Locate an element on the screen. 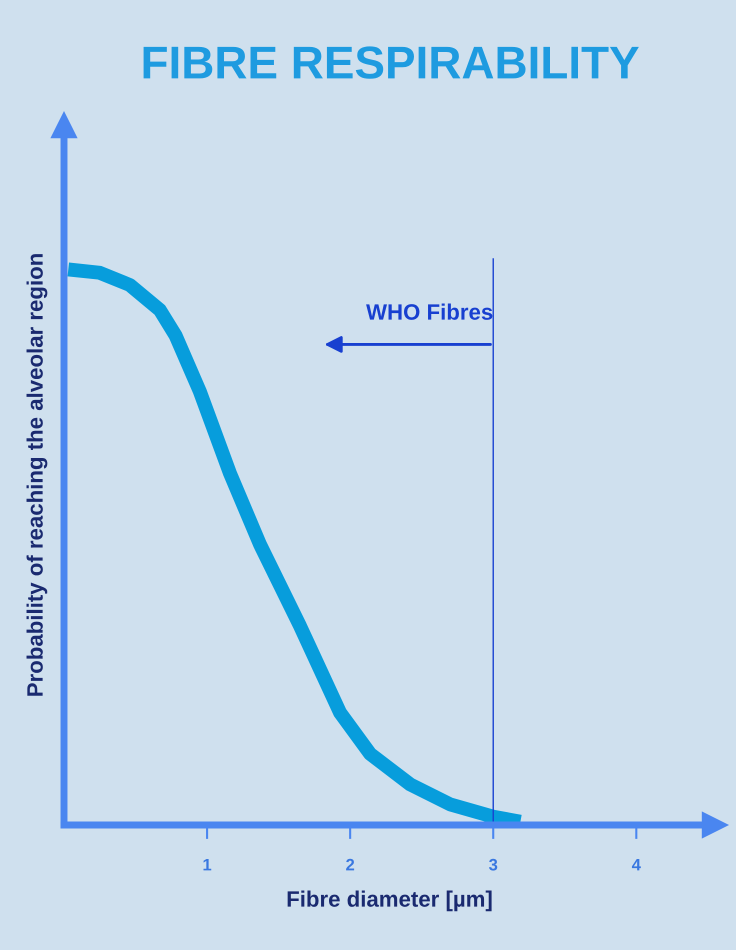 This screenshot has height=950, width=736. x-tick-label: 4 is located at coordinates (636, 864).